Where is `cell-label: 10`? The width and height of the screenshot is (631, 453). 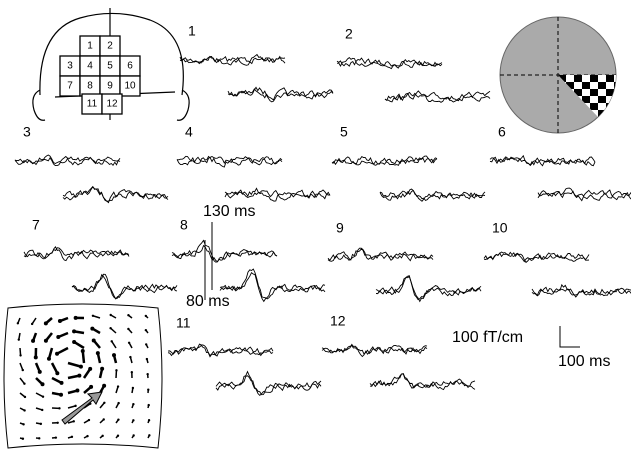
cell-label: 10 is located at coordinates (130, 86).